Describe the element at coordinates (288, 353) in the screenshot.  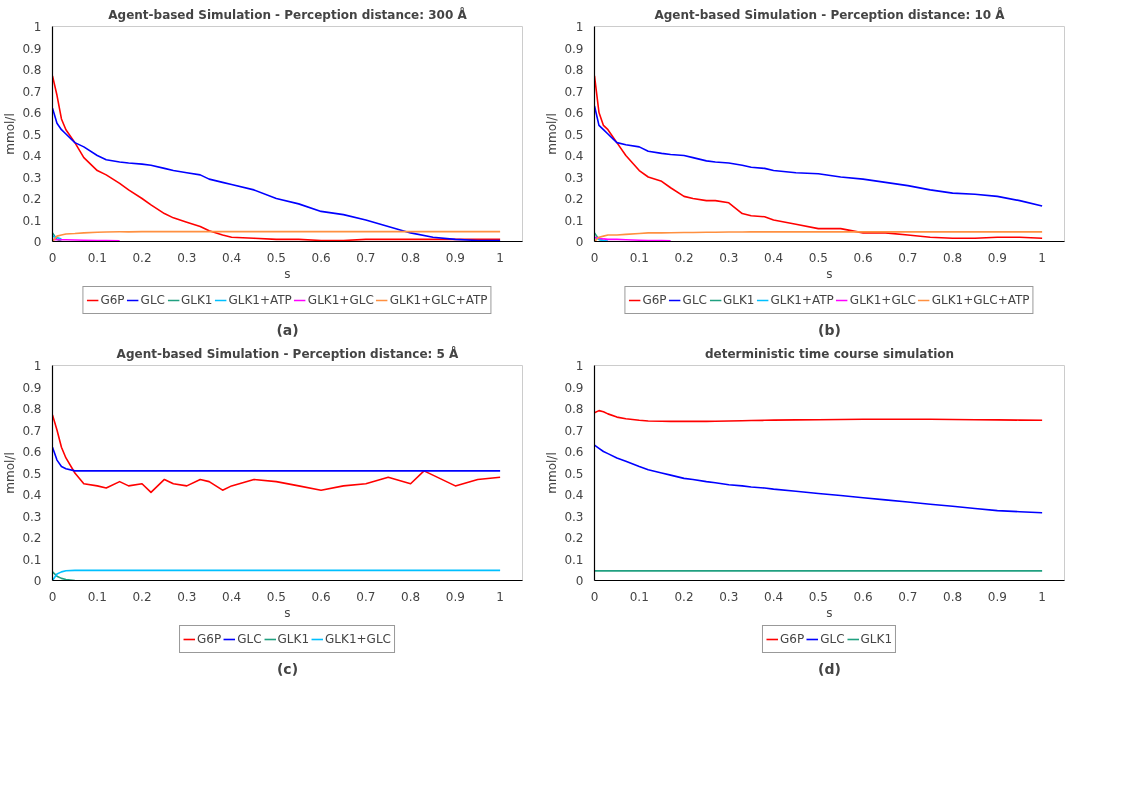
I see `chart-title: Agent-based Simulation - Perception distance: 5 Å` at that location.